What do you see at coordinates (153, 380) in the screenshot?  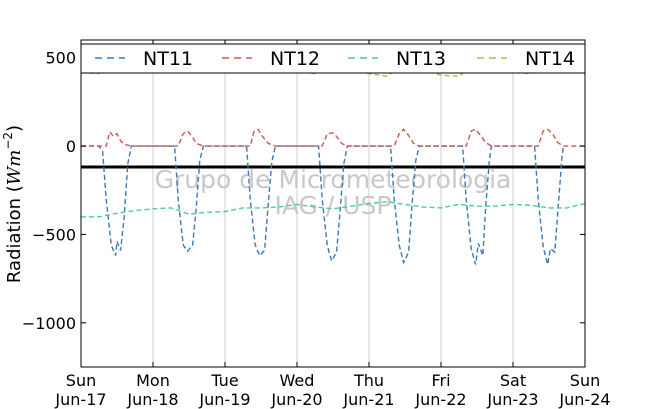 I see `x-tick-day: Mon` at bounding box center [153, 380].